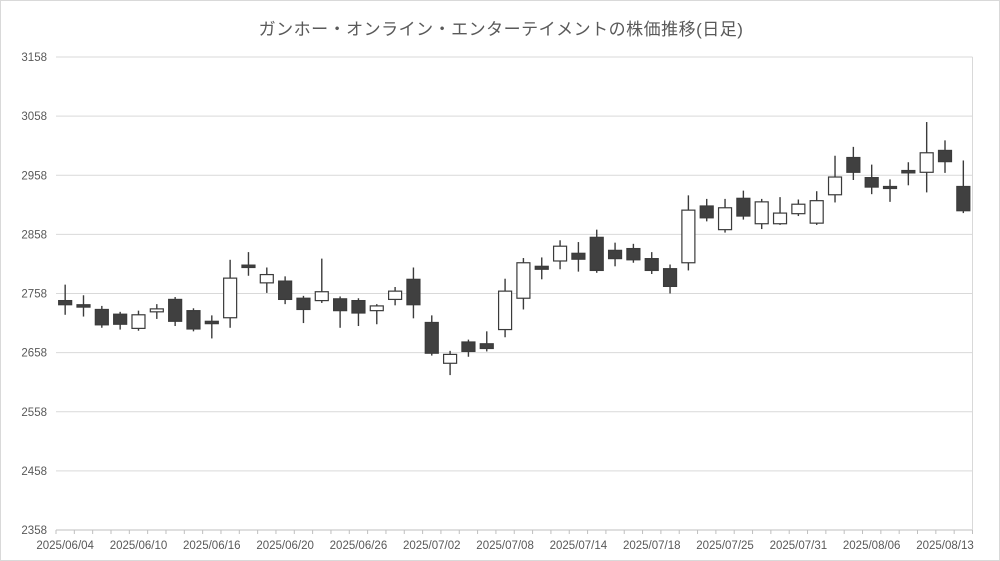 The height and width of the screenshot is (561, 1000). I want to click on candle-2025/08/04, so click(835, 179).